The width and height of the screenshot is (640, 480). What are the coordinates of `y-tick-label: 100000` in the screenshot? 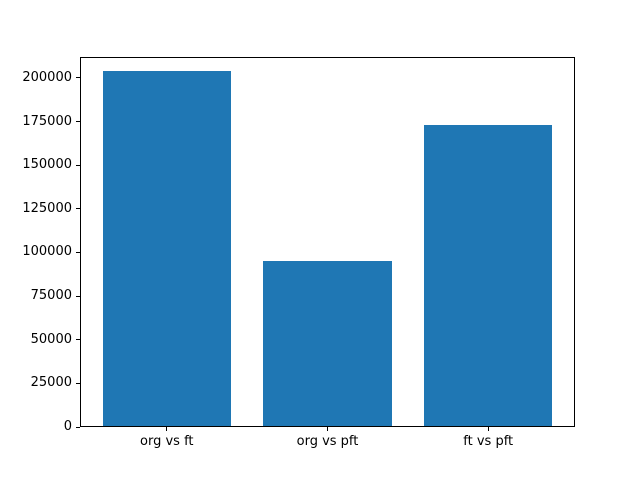 It's located at (47, 252).